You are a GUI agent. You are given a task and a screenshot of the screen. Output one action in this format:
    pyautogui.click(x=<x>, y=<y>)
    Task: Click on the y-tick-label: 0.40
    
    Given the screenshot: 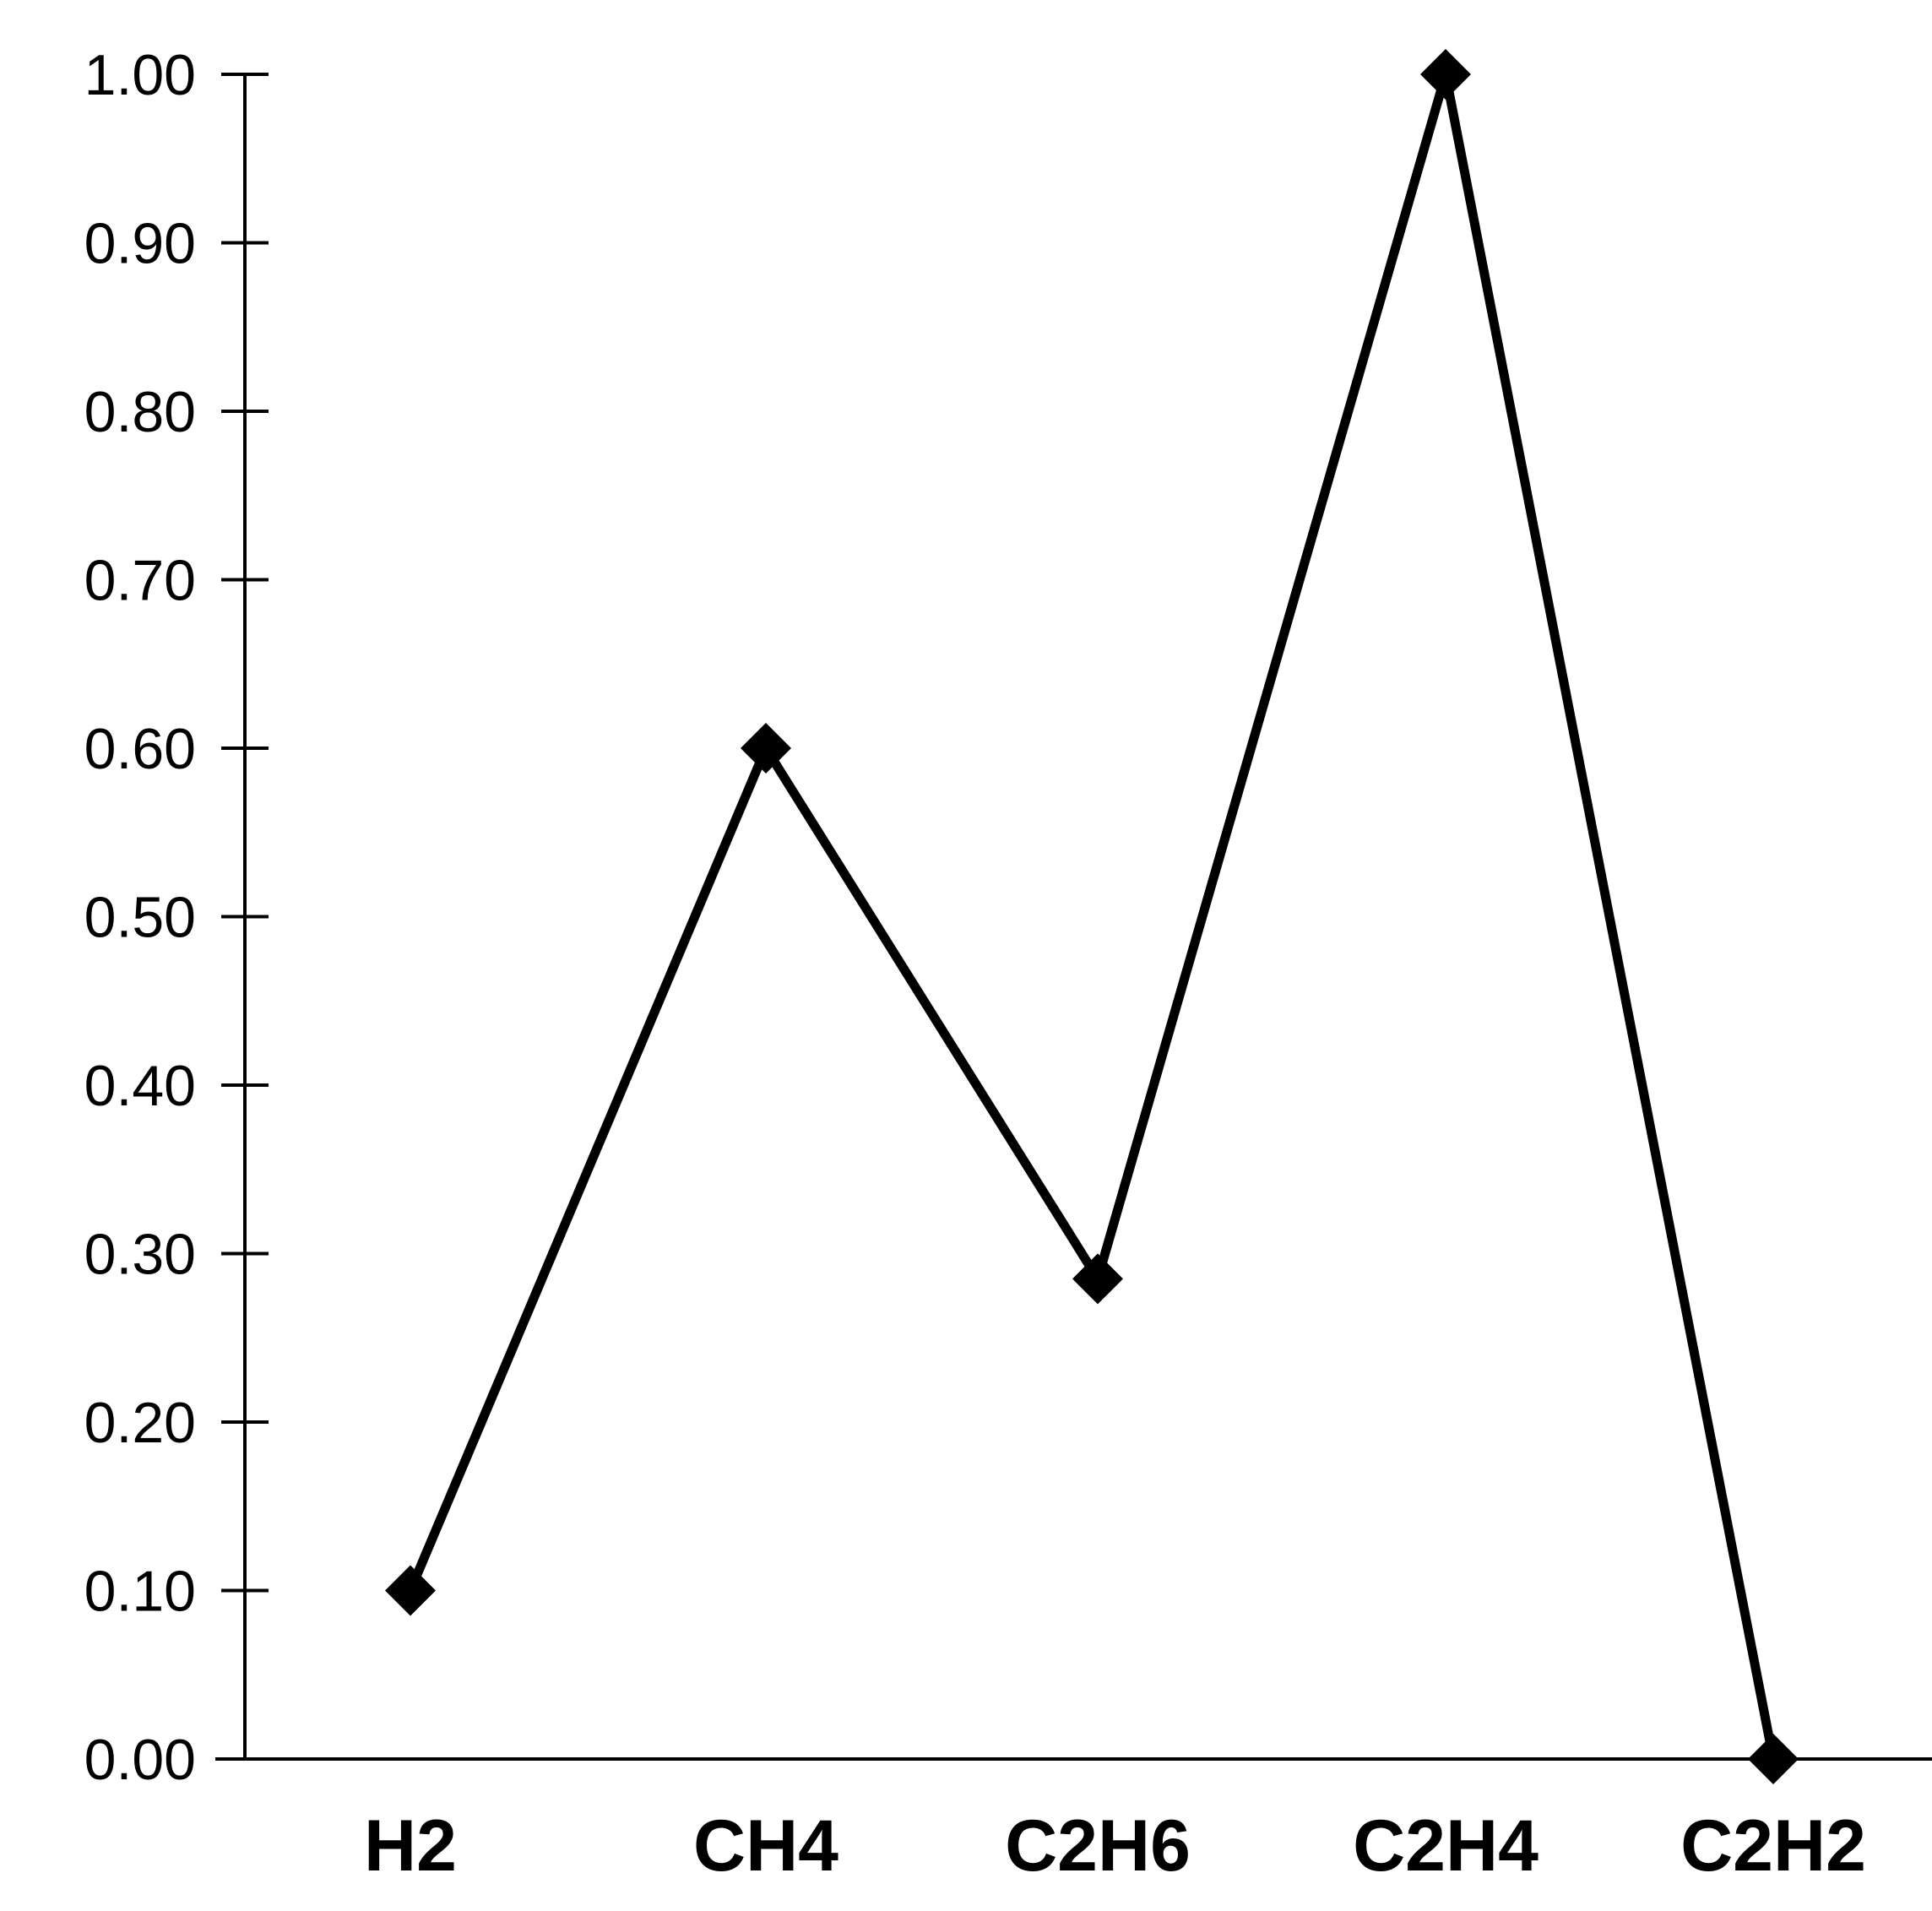 What is the action you would take?
    pyautogui.click(x=140, y=1086)
    